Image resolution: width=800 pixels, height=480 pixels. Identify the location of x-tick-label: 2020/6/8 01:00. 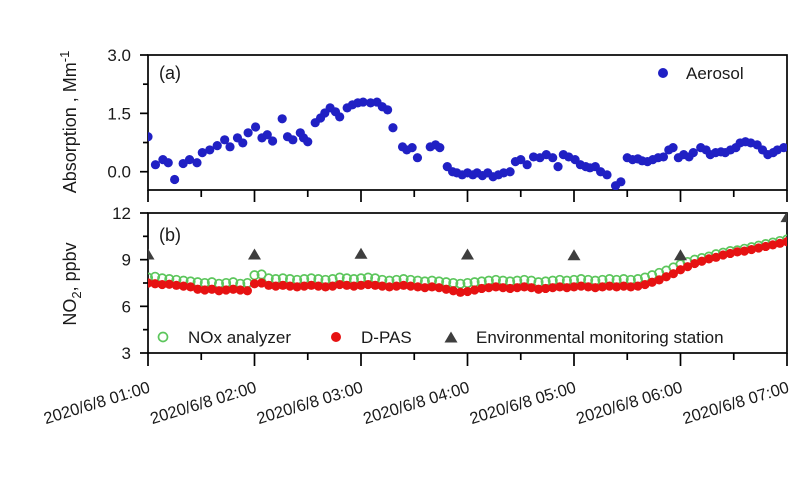
(97, 403).